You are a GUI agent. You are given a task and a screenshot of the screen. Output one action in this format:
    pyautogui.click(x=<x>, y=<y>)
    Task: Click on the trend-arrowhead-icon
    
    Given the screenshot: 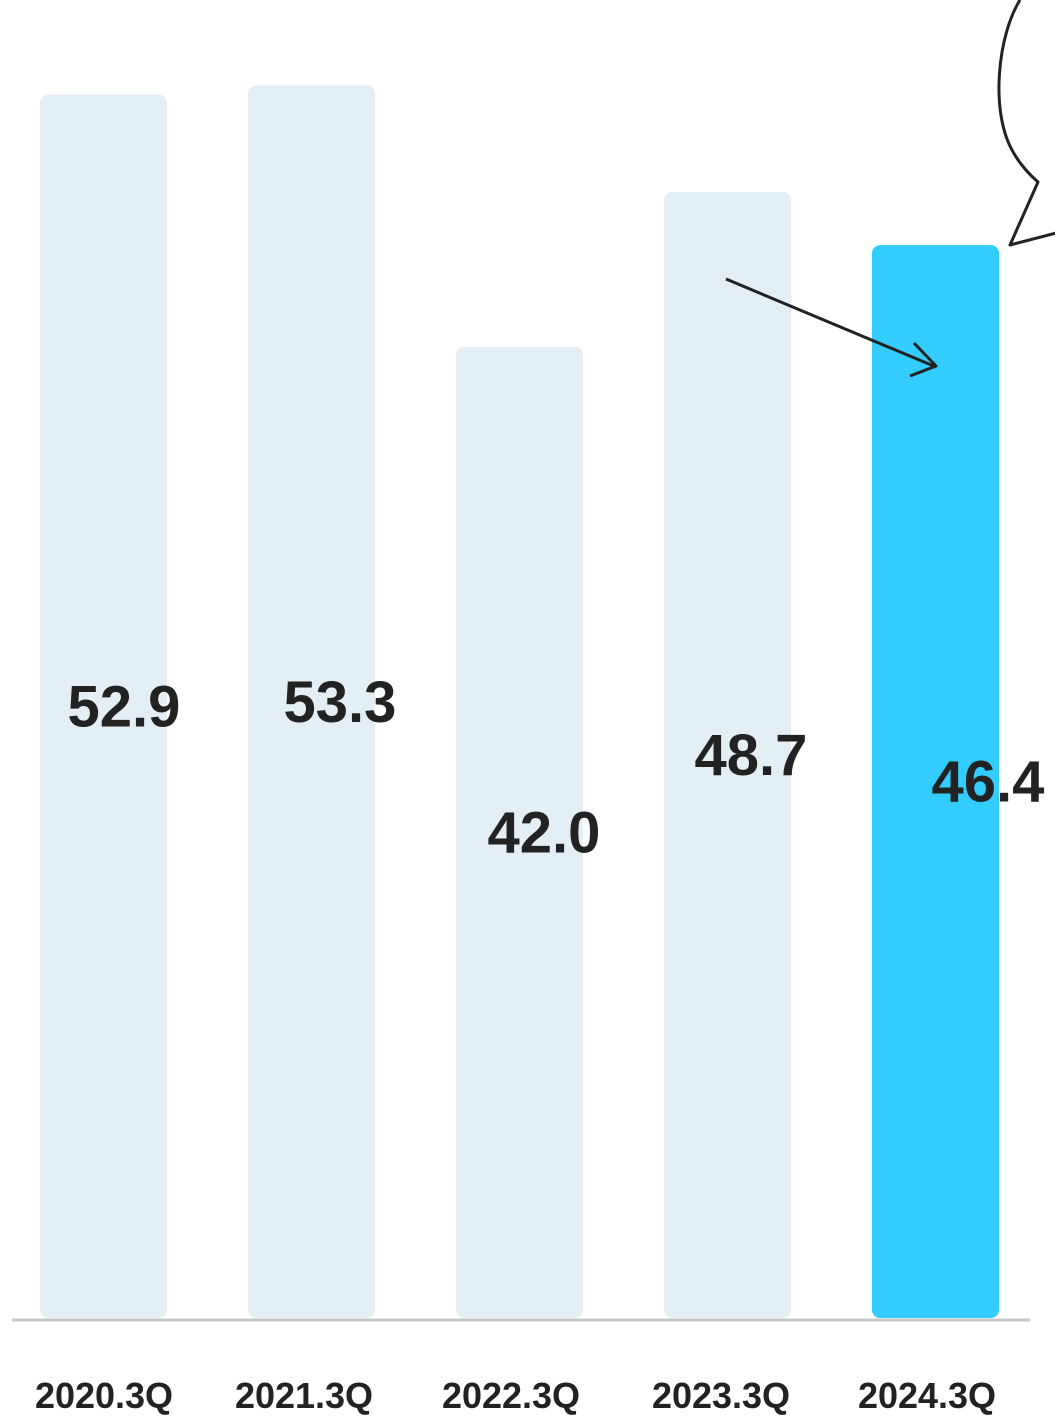 What is the action you would take?
    pyautogui.click(x=923, y=359)
    